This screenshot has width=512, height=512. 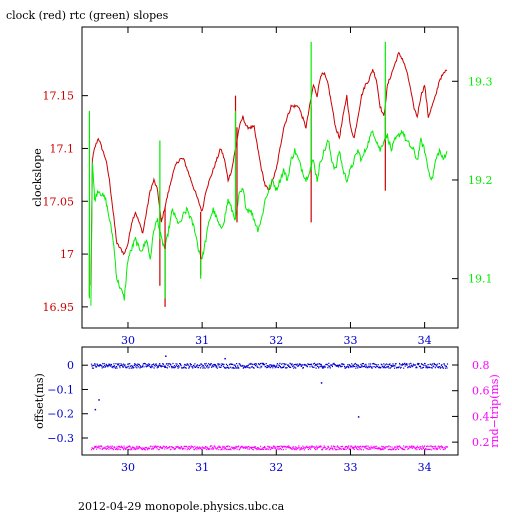 What do you see at coordinates (269, 448) in the screenshot?
I see `scatter-rnd-trip` at bounding box center [269, 448].